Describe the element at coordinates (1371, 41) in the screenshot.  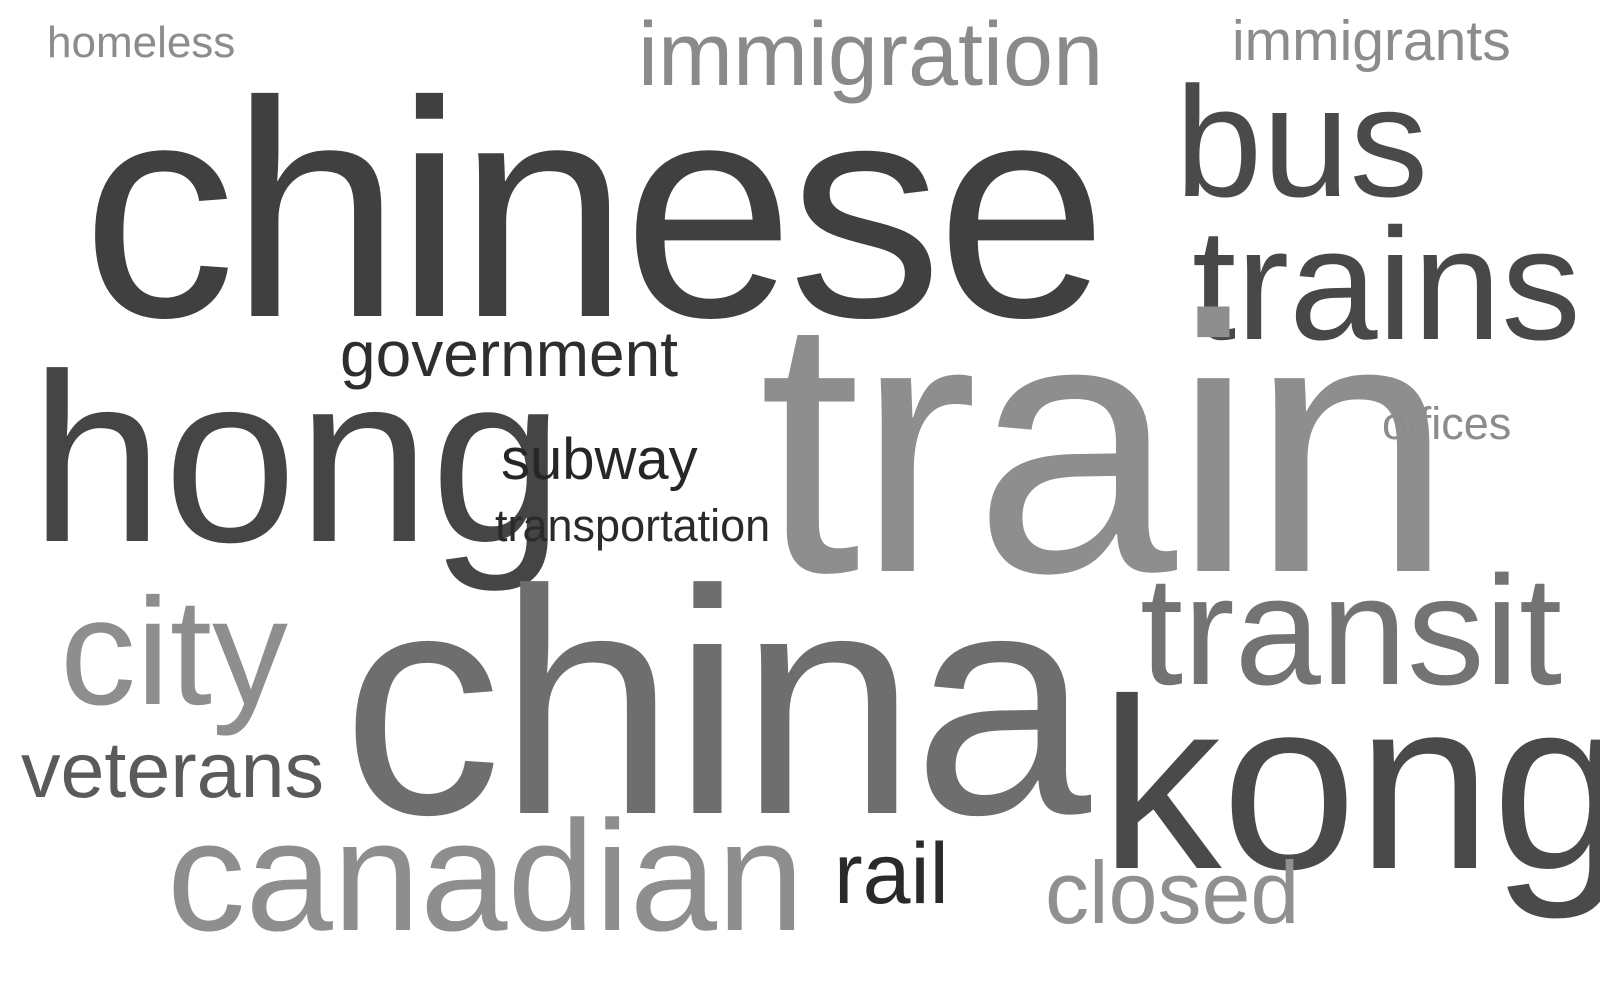
I see `word-immigrants: immigrants` at that location.